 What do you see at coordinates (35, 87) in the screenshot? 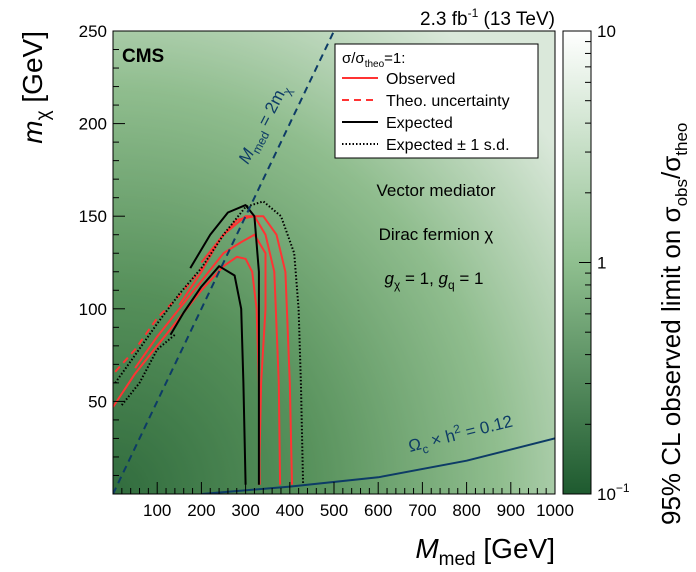
I see `y-axis-title: mχ [GeV]` at bounding box center [35, 87].